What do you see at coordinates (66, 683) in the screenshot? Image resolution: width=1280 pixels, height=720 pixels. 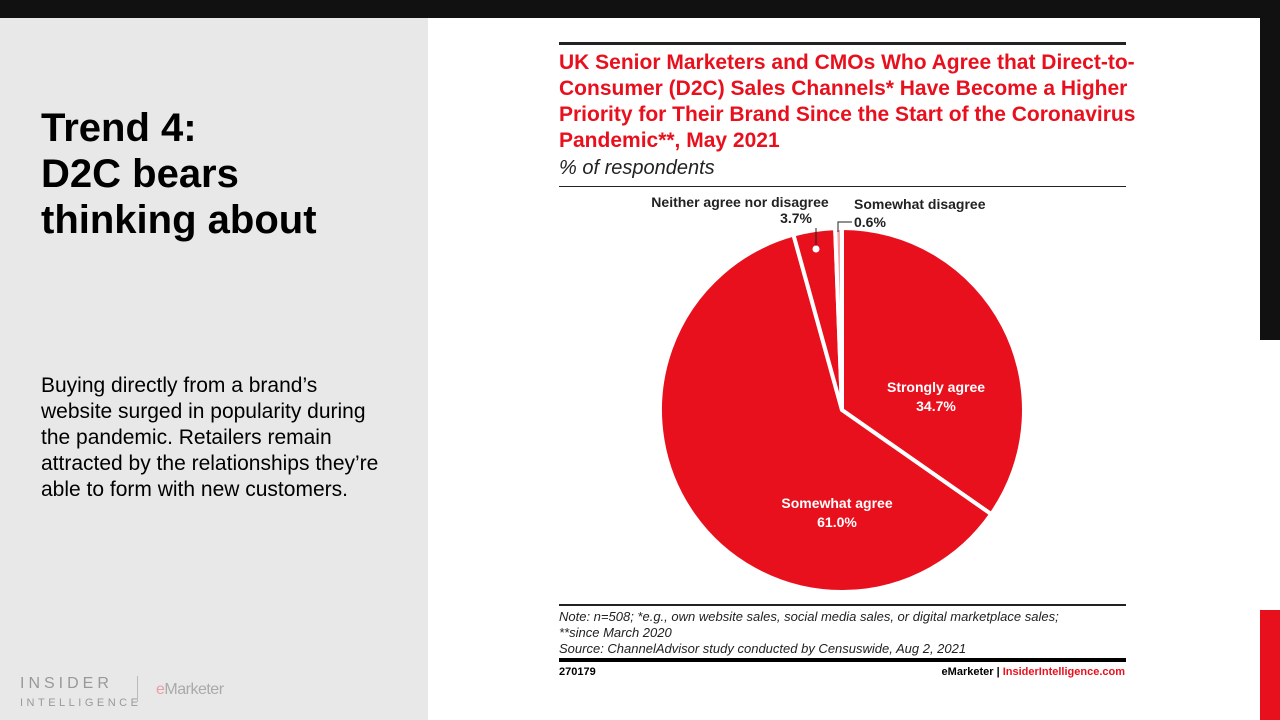 I see `logo-insider: INSIDER` at bounding box center [66, 683].